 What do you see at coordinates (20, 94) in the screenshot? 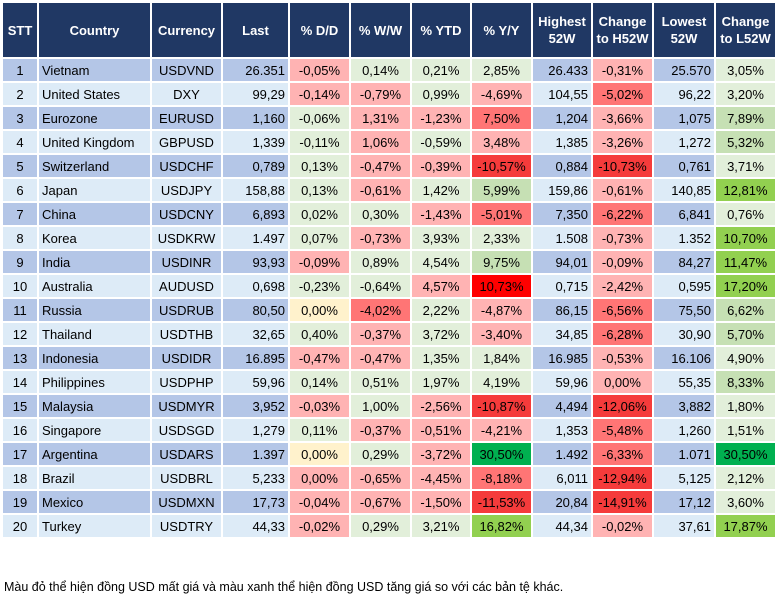
I see `stt-cell: 2` at bounding box center [20, 94].